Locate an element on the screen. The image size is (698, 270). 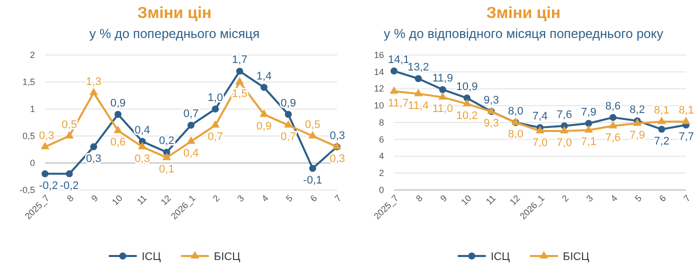
x-tick-label: 5 is located at coordinates (638, 198).